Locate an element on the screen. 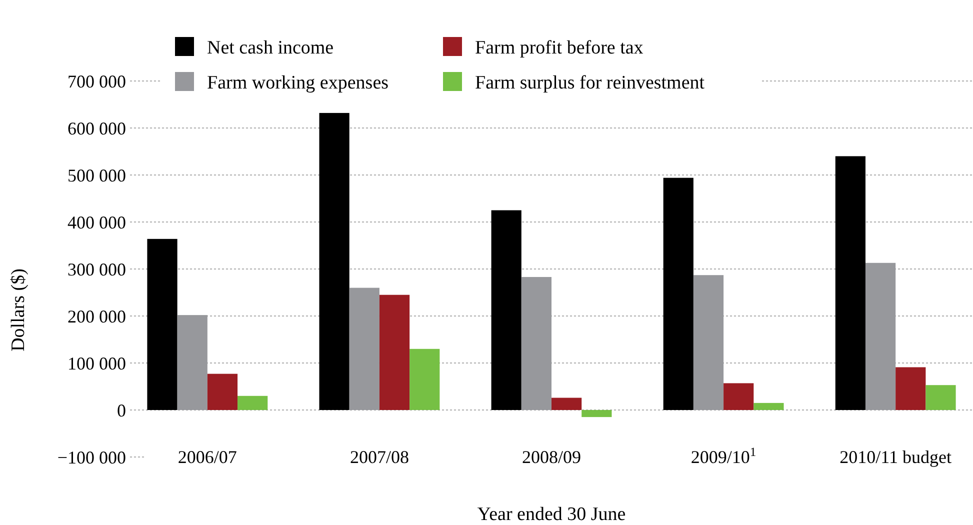  legend-label: Farm surplus for reinvestment is located at coordinates (590, 83).